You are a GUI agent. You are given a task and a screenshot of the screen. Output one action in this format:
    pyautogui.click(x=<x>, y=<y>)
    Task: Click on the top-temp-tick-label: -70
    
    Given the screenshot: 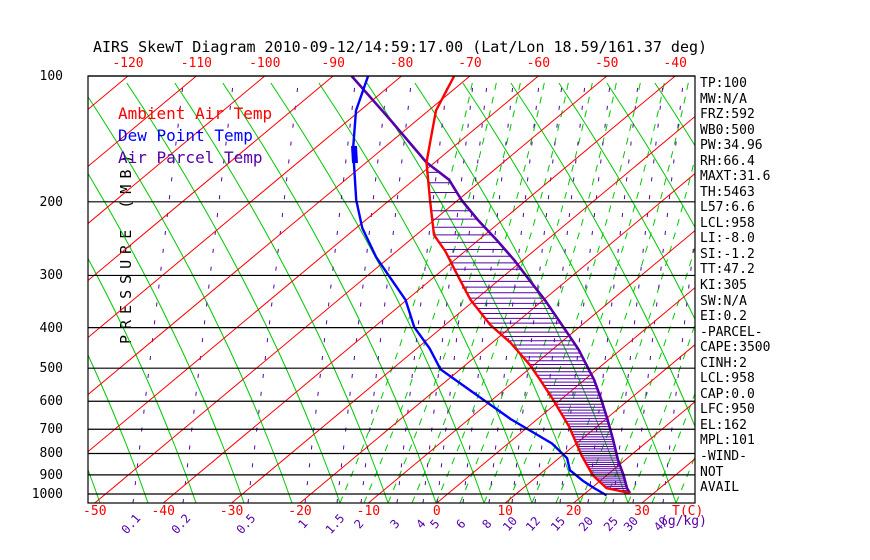 What is the action you would take?
    pyautogui.click(x=470, y=63)
    